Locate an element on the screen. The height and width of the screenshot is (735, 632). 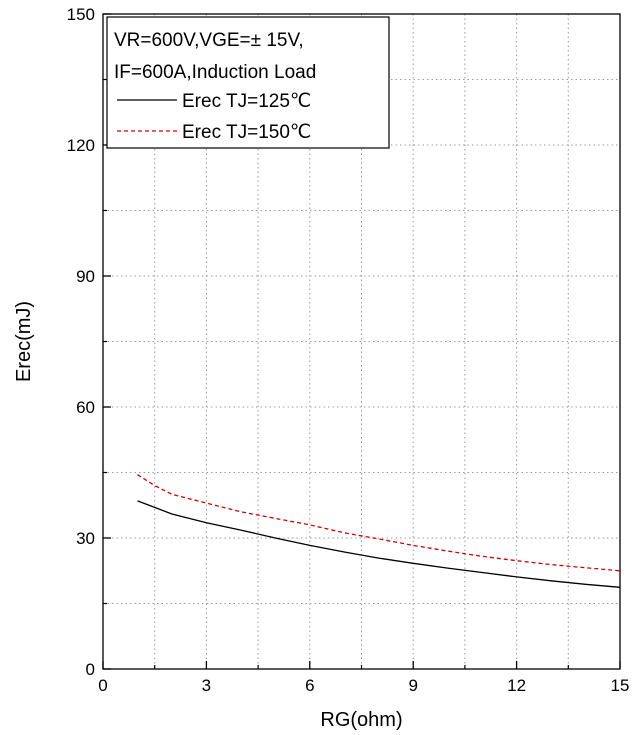
y-tick-label: 30 is located at coordinates (85, 538).